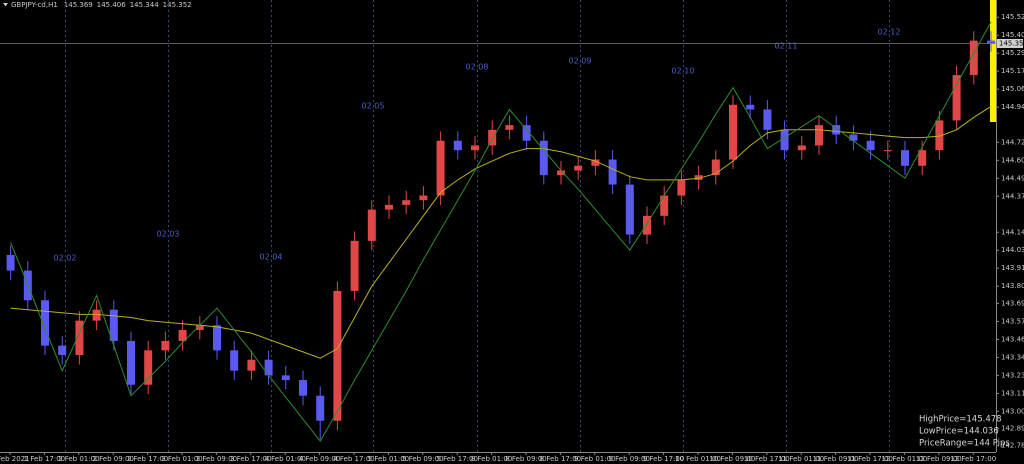  What do you see at coordinates (1012, 35) in the screenshot?
I see `y-tick-label: 145.405` at bounding box center [1012, 35].